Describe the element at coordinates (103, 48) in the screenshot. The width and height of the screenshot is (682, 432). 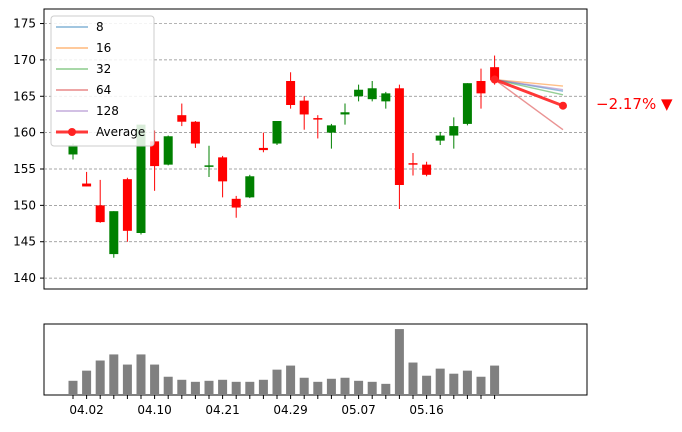
I see `legend-label: 16` at that location.